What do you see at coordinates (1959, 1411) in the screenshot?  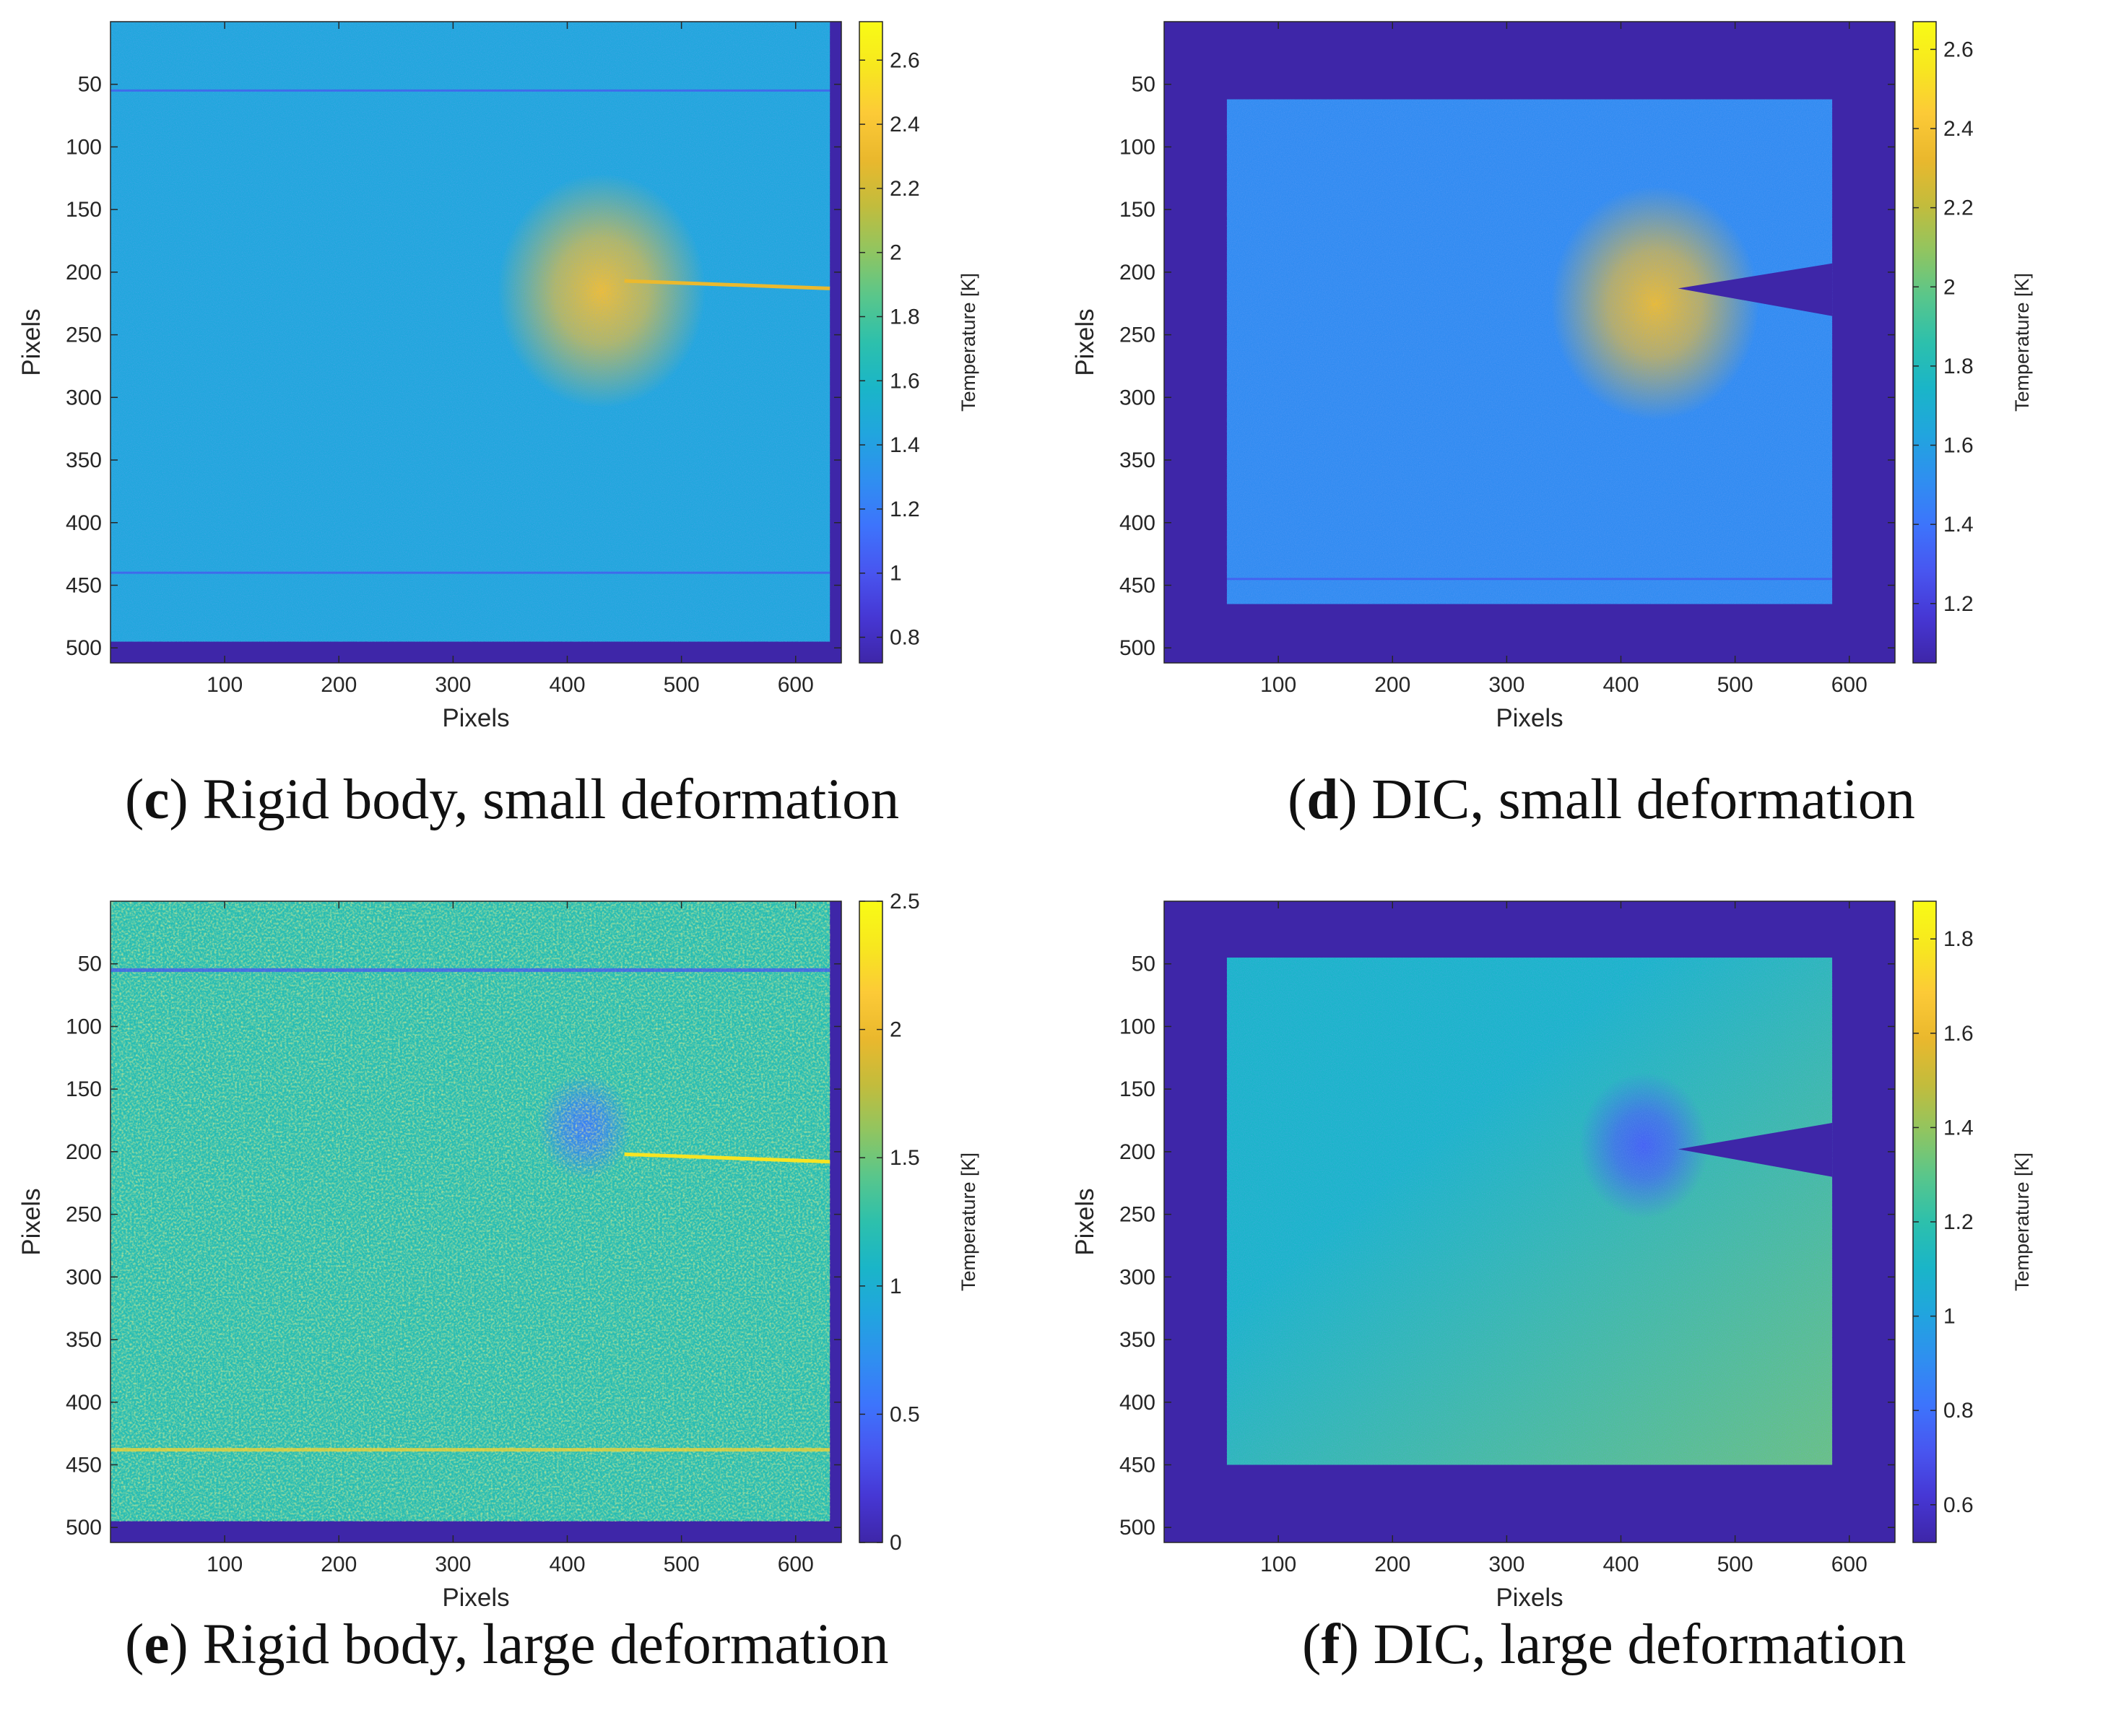 I see `colorbar-tick-label: 0.8` at bounding box center [1959, 1411].